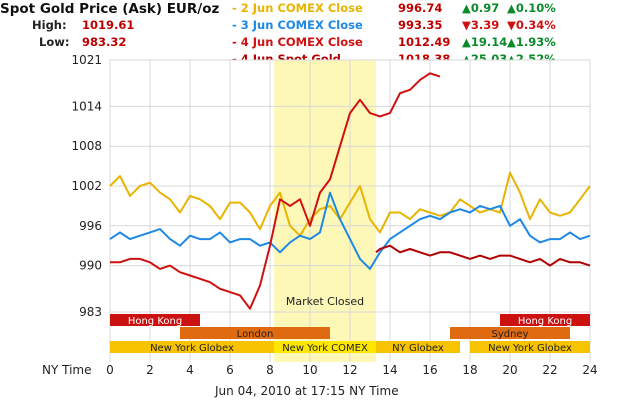 Image resolution: width=630 pixels, height=400 pixels. I want to click on x-tick-label: 8, so click(270, 370).